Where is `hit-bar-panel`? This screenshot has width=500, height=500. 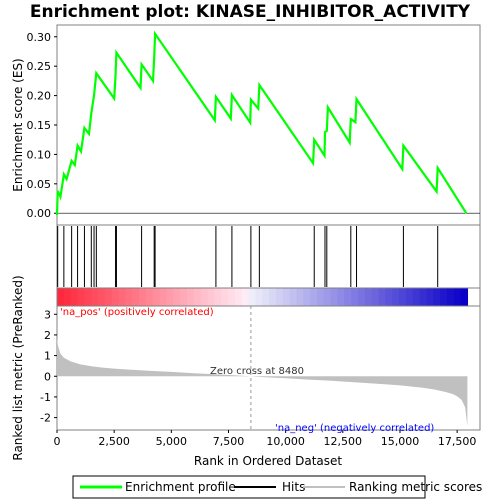 hit-bar-panel is located at coordinates (268, 265).